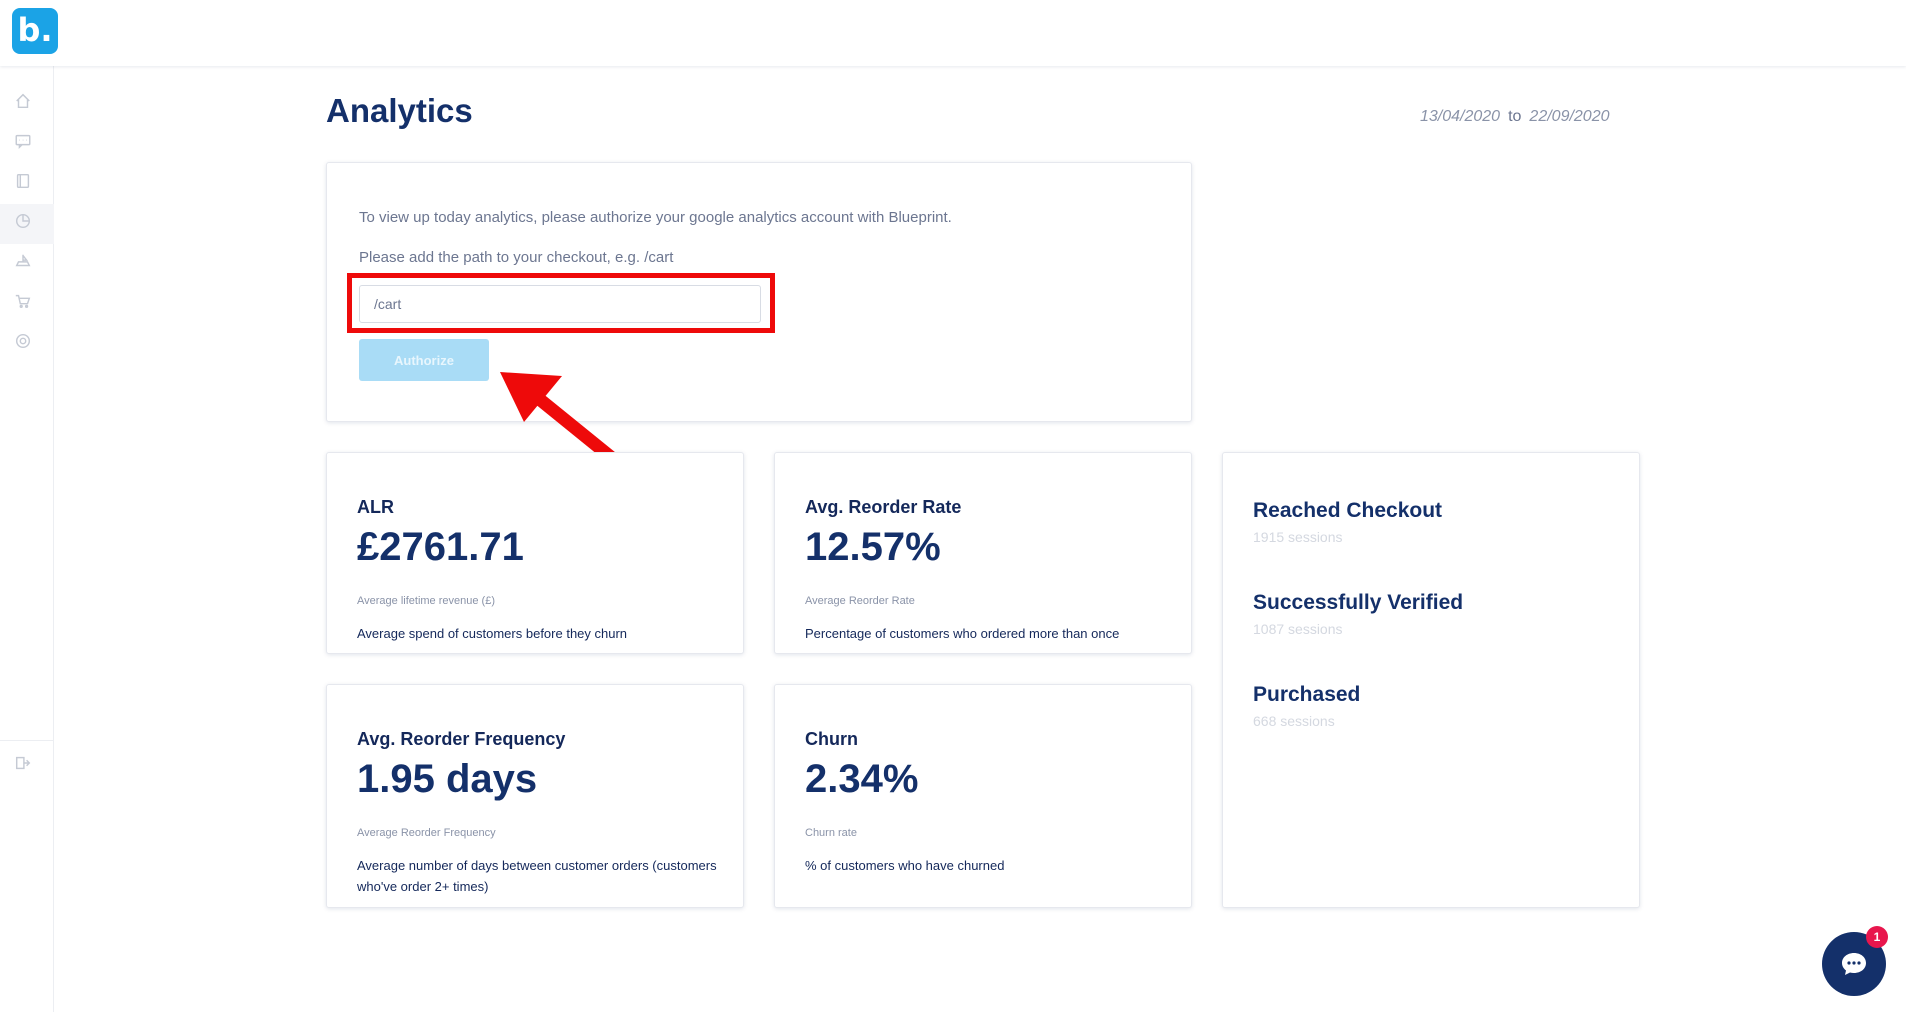 This screenshot has height=1012, width=1906. Describe the element at coordinates (424, 360) in the screenshot. I see `authorize-button: Authorize` at that location.